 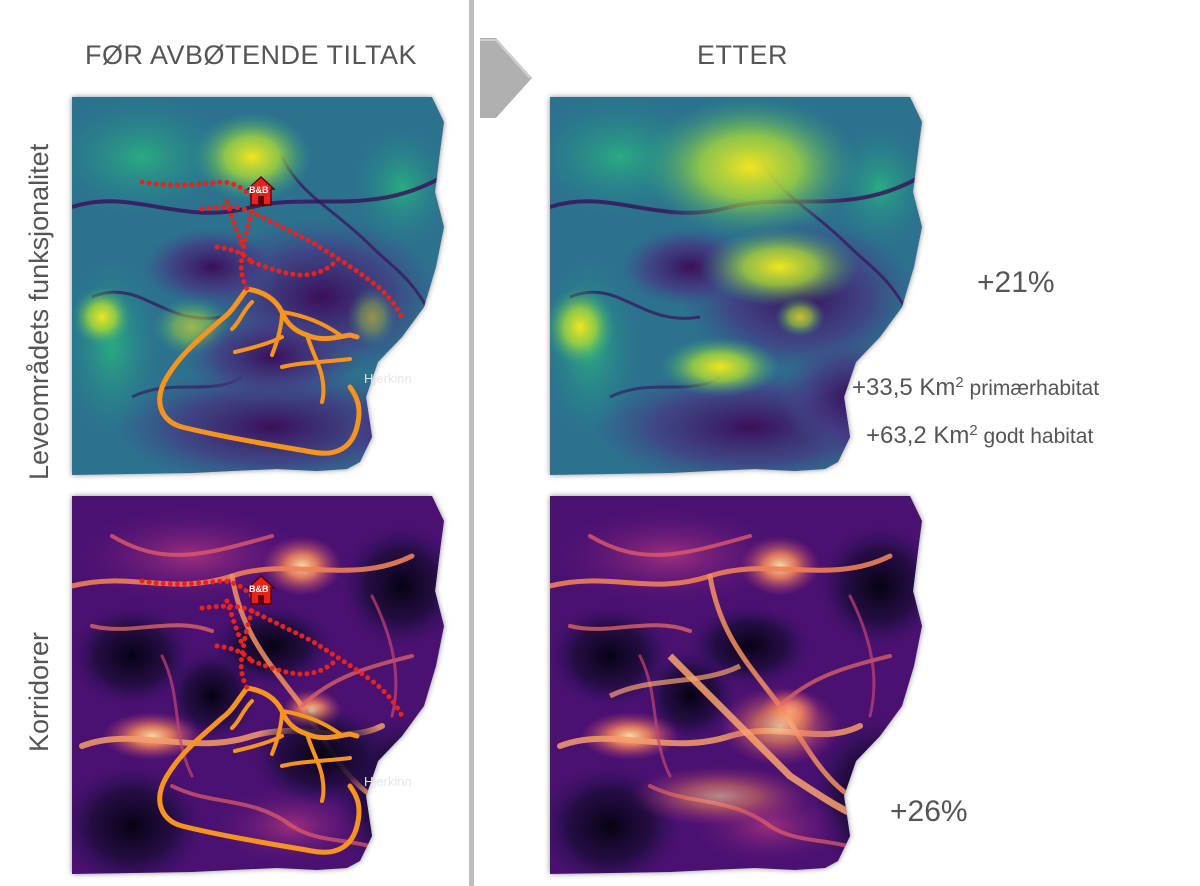 What do you see at coordinates (1035, 436) in the screenshot?
I see `good-habitat-label: godt habitat` at bounding box center [1035, 436].